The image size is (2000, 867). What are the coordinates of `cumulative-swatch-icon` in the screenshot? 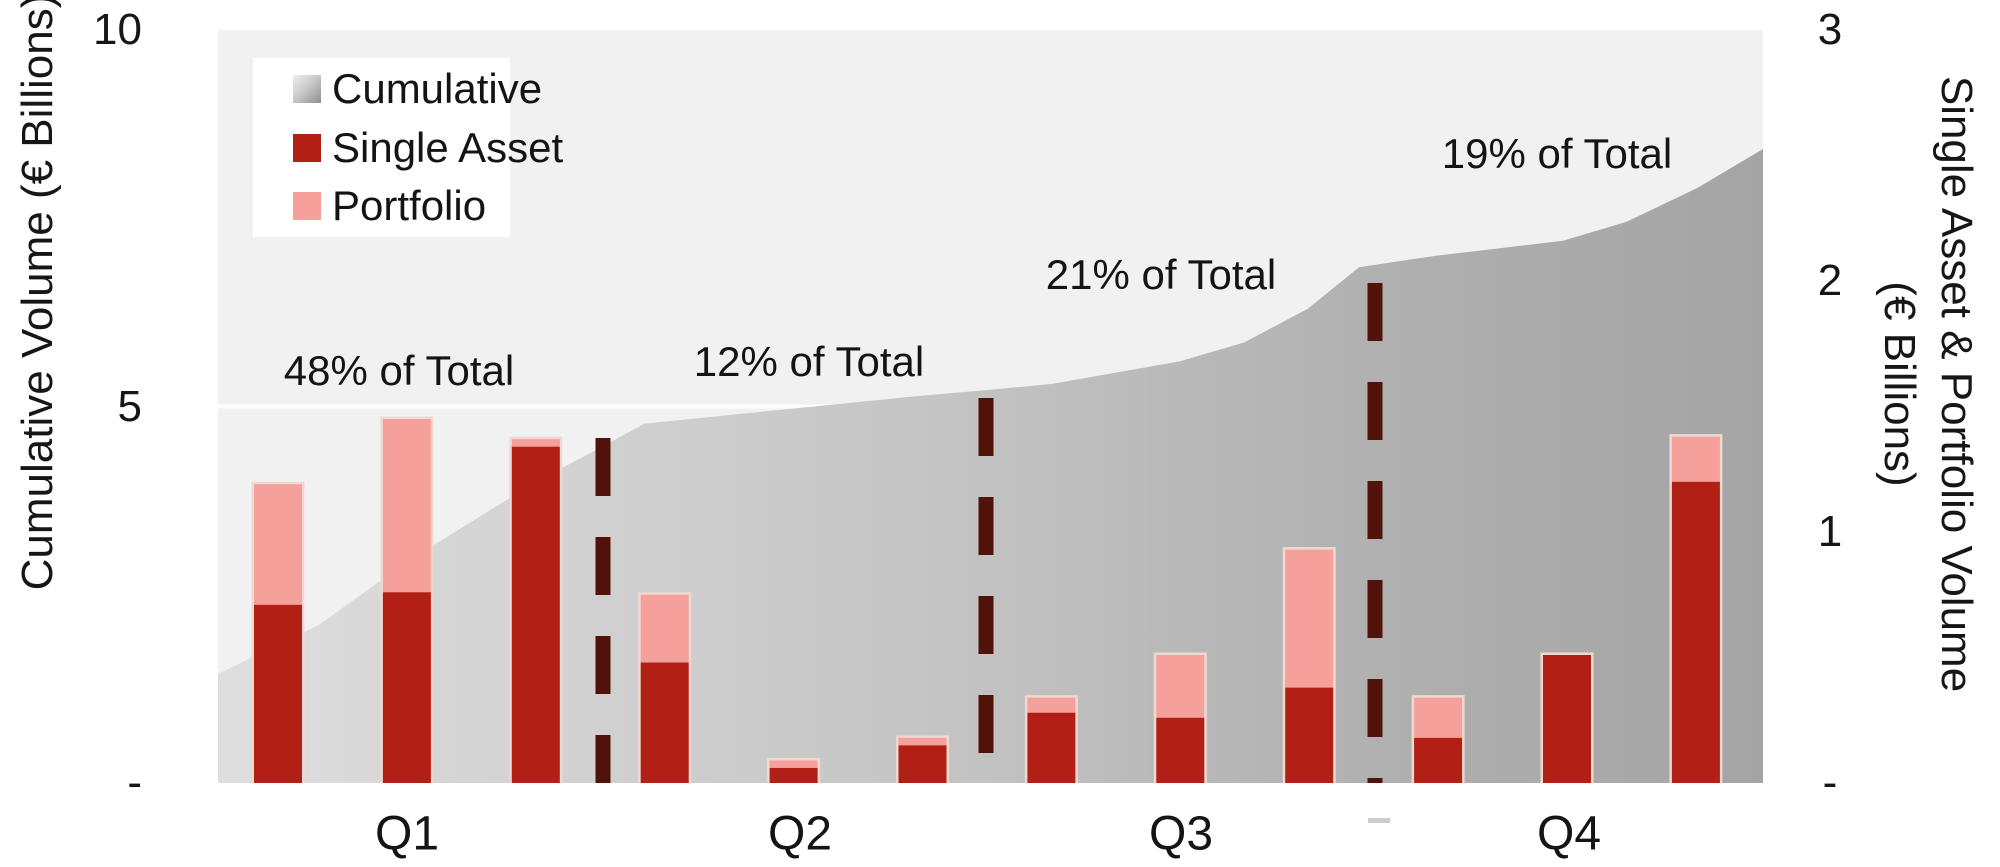 It's located at (307, 88).